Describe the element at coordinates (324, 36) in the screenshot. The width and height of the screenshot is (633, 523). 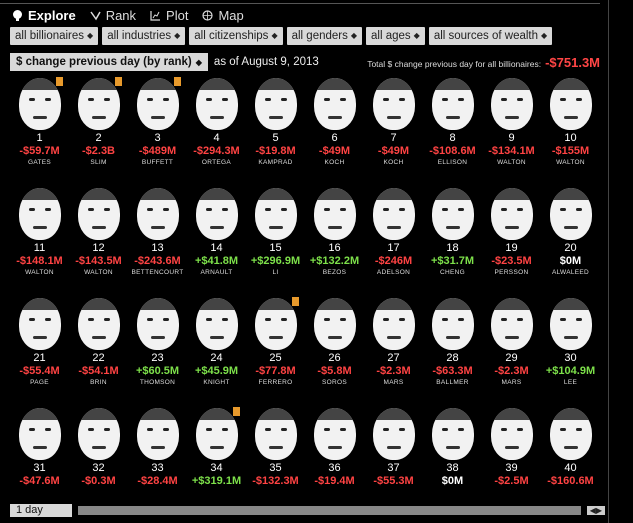
I see `filter-genders: all genders ◆` at that location.